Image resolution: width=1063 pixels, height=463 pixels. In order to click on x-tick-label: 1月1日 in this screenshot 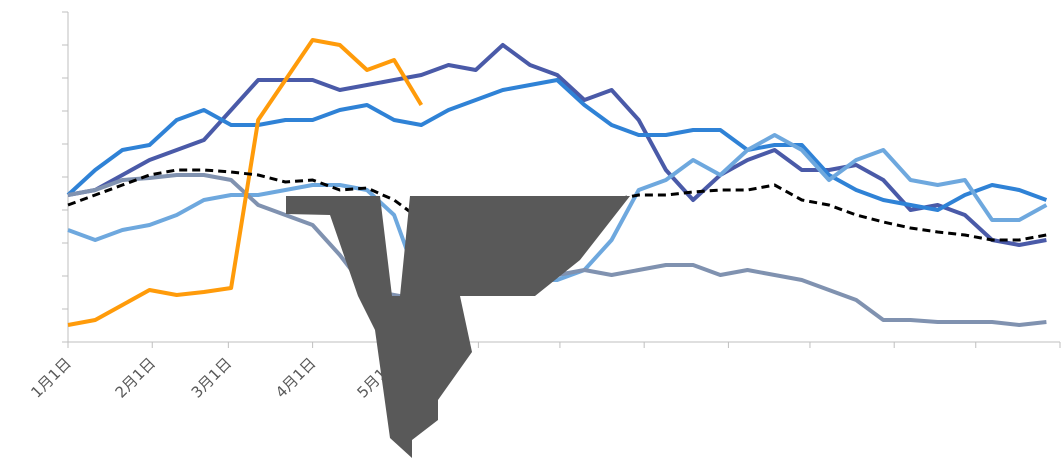, I will do `click(50, 377)`.